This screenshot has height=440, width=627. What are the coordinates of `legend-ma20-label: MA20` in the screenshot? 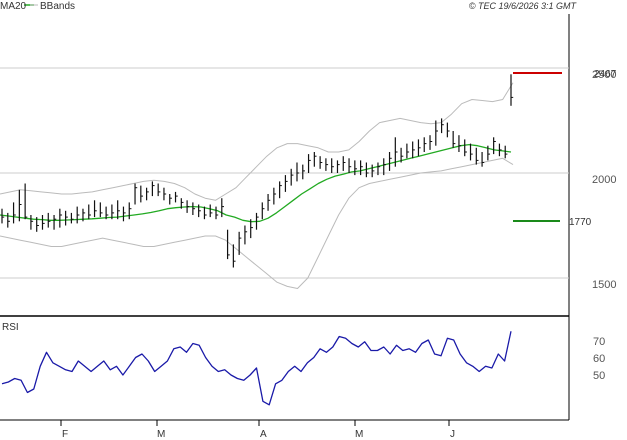 It's located at (13, 6).